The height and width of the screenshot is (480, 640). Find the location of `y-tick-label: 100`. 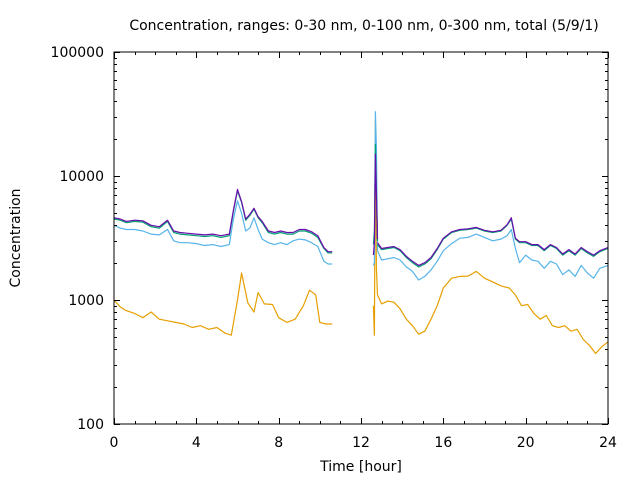

y-tick-label: 100 is located at coordinates (90, 425).